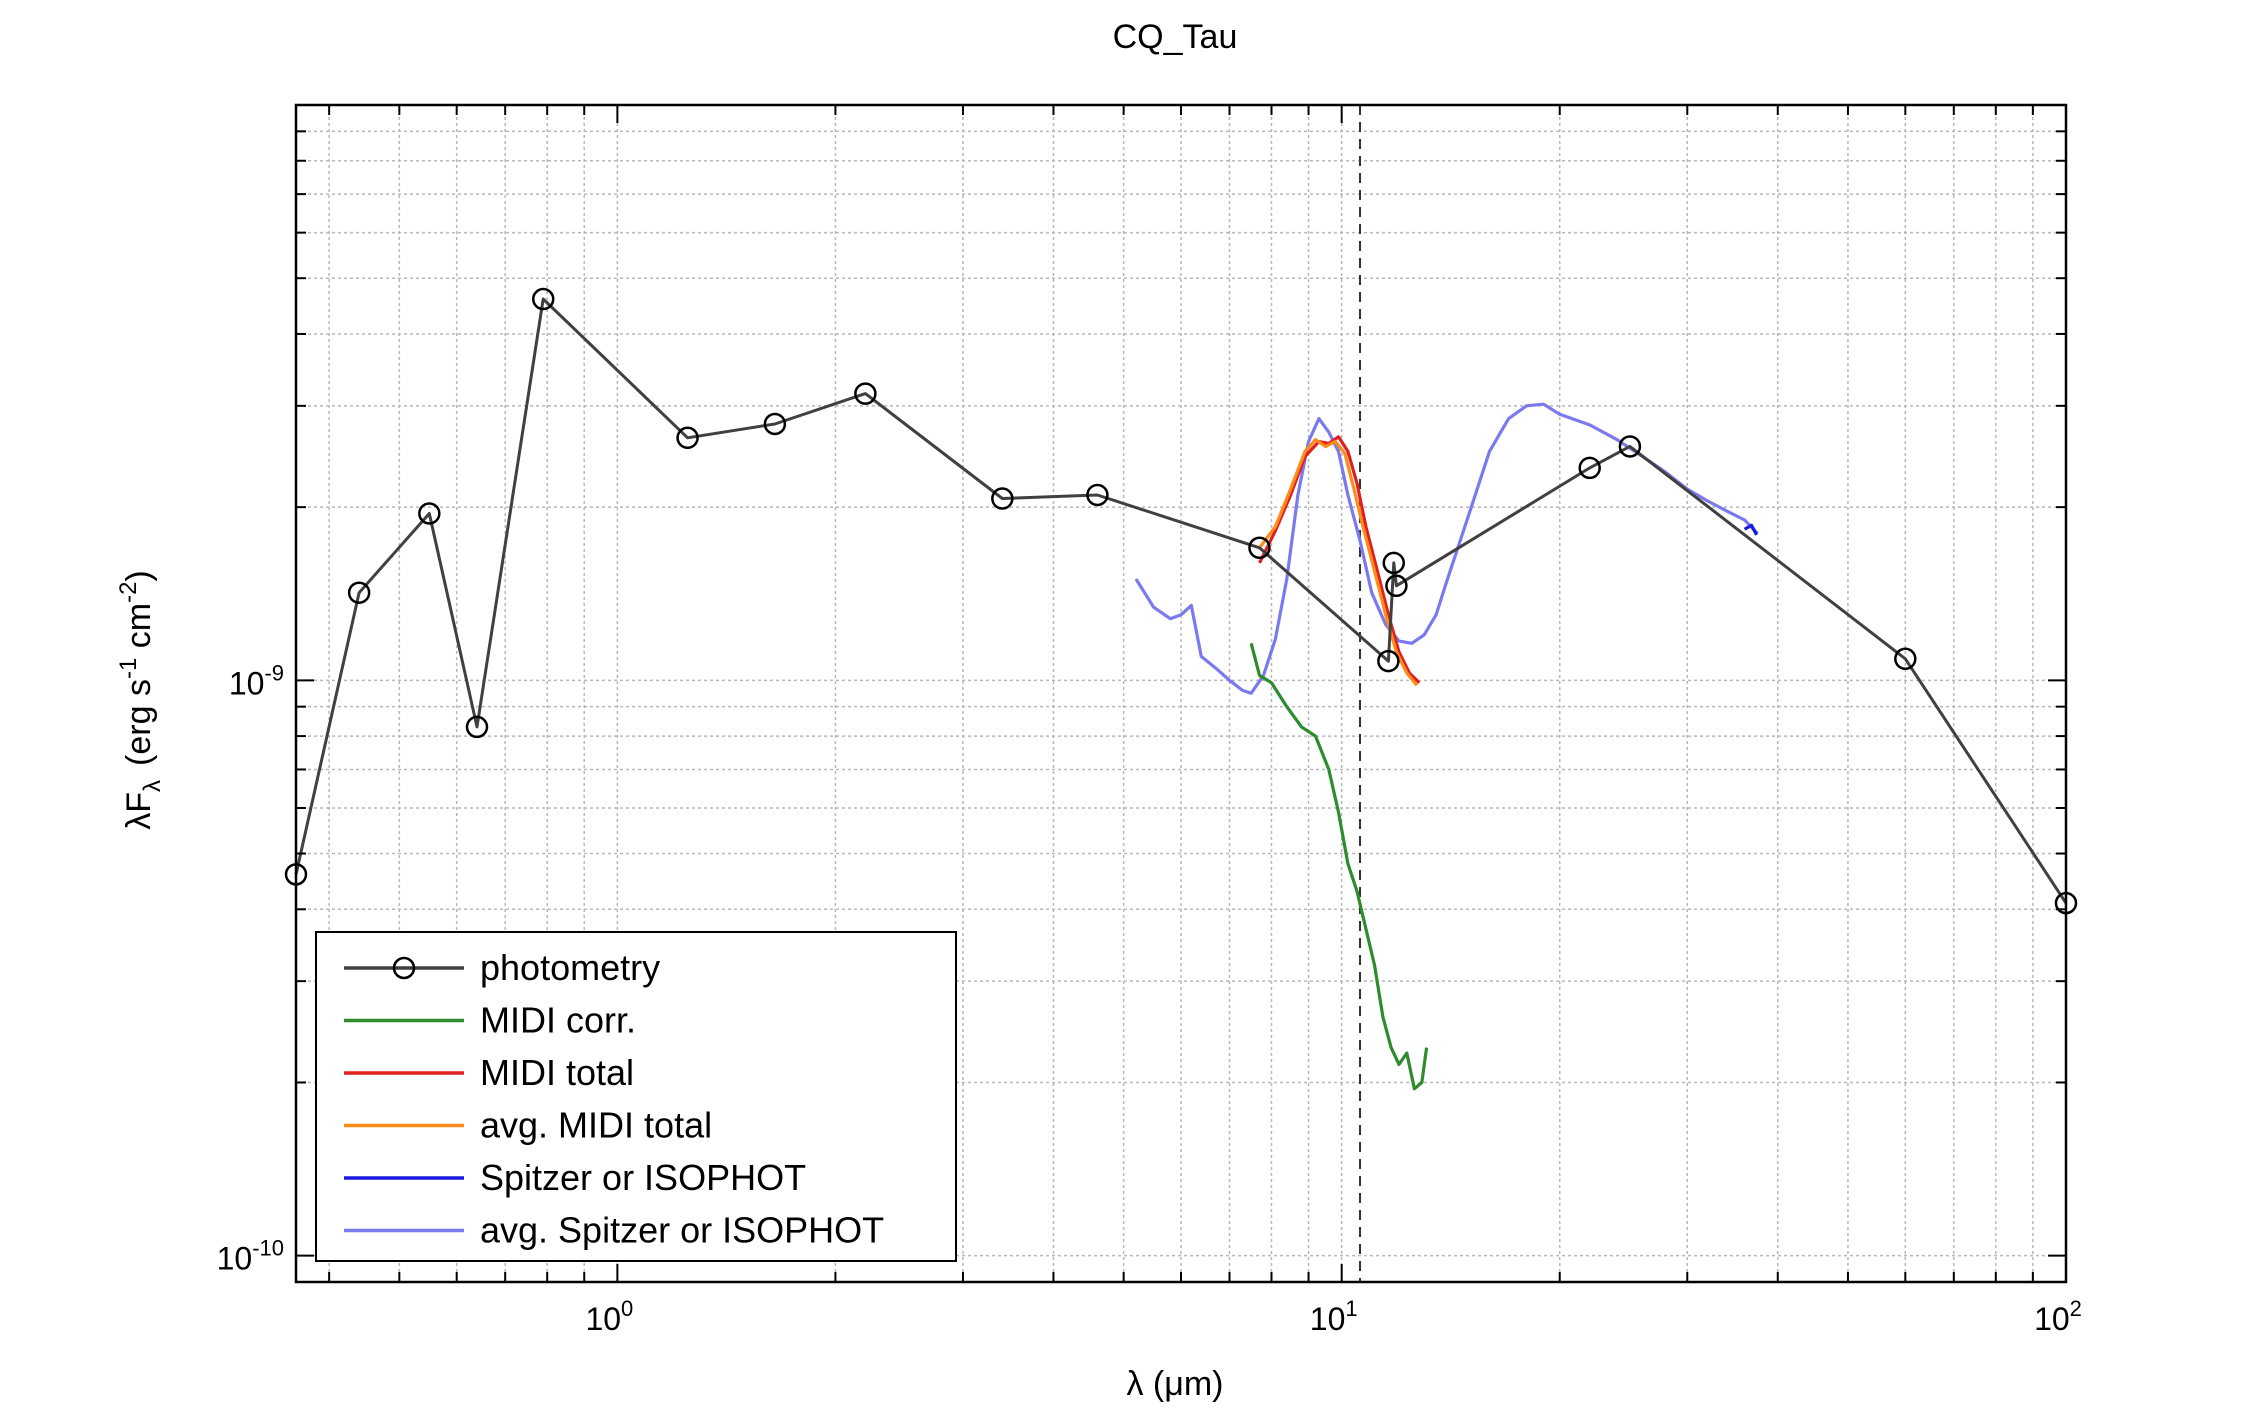 The width and height of the screenshot is (2248, 1419). What do you see at coordinates (570, 967) in the screenshot?
I see `legend-label: photometry` at bounding box center [570, 967].